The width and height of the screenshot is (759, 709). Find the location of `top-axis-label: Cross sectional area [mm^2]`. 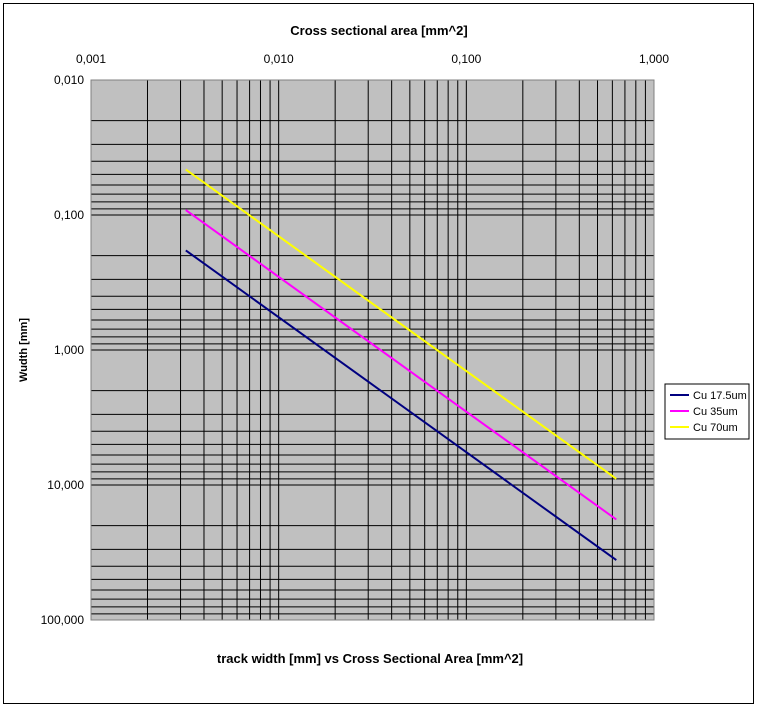

top-axis-label: Cross sectional area [mm^2] is located at coordinates (378, 30).